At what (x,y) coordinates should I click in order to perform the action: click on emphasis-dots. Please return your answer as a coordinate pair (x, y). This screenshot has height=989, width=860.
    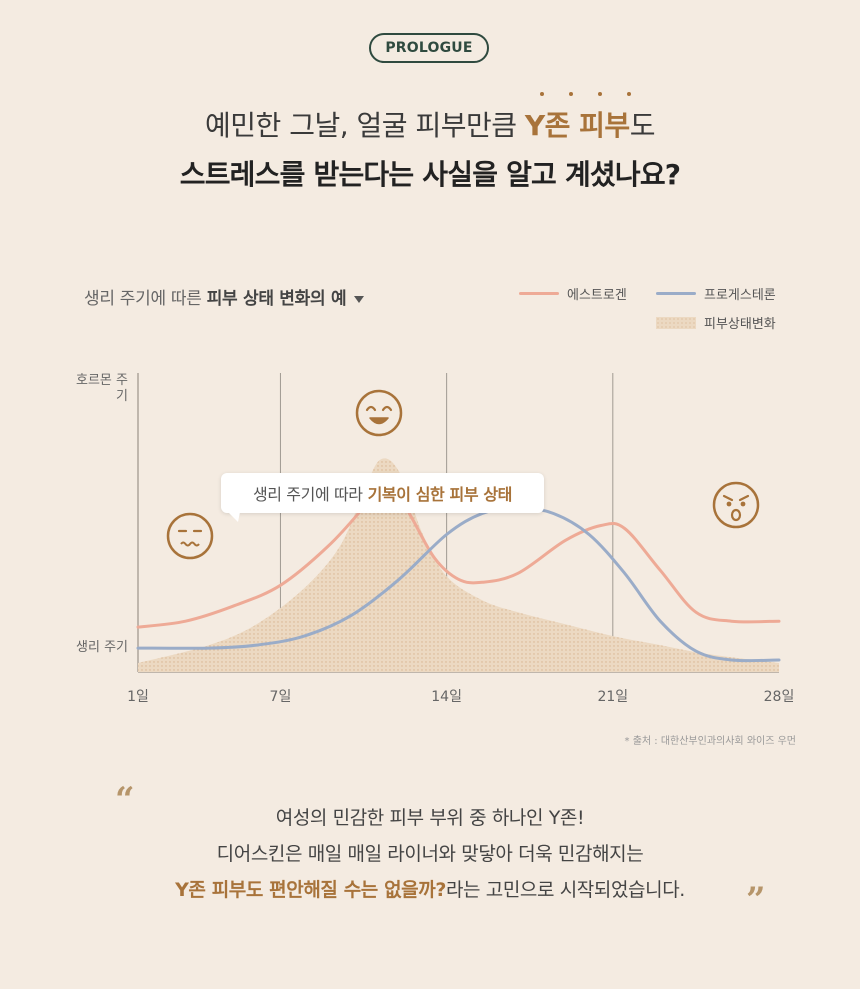
    Looking at the image, I should click on (587, 96).